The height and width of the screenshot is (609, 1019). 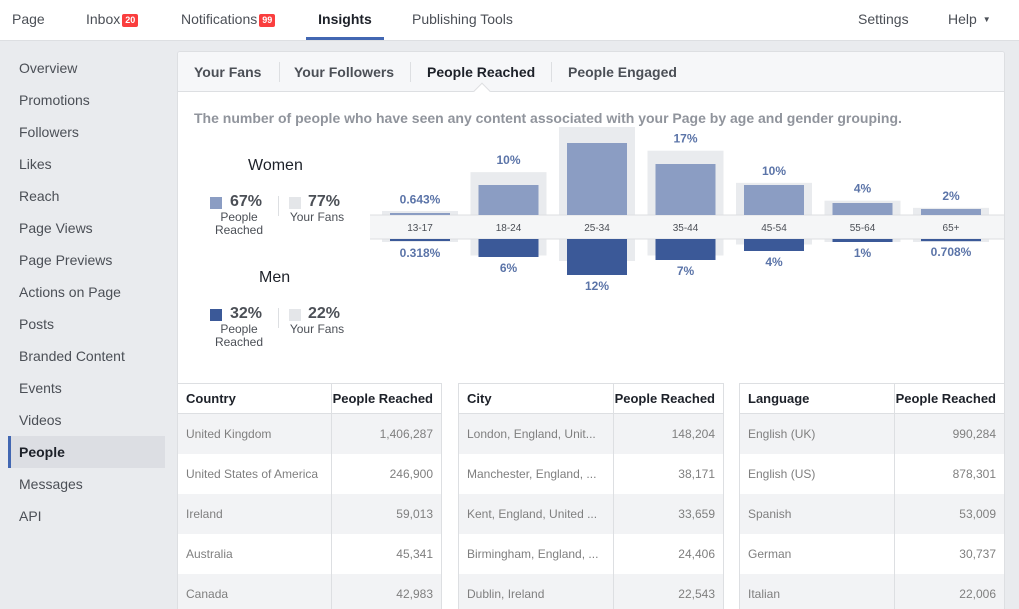 What do you see at coordinates (86, 260) in the screenshot?
I see `sidebar-item-page-previews: Page Previews` at bounding box center [86, 260].